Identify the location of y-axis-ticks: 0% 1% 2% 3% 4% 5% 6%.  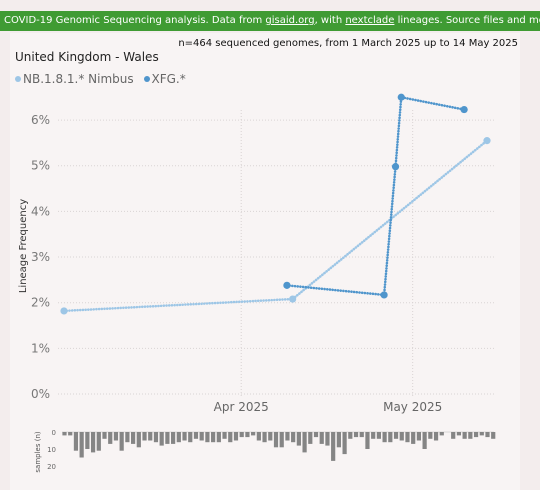
(40, 257).